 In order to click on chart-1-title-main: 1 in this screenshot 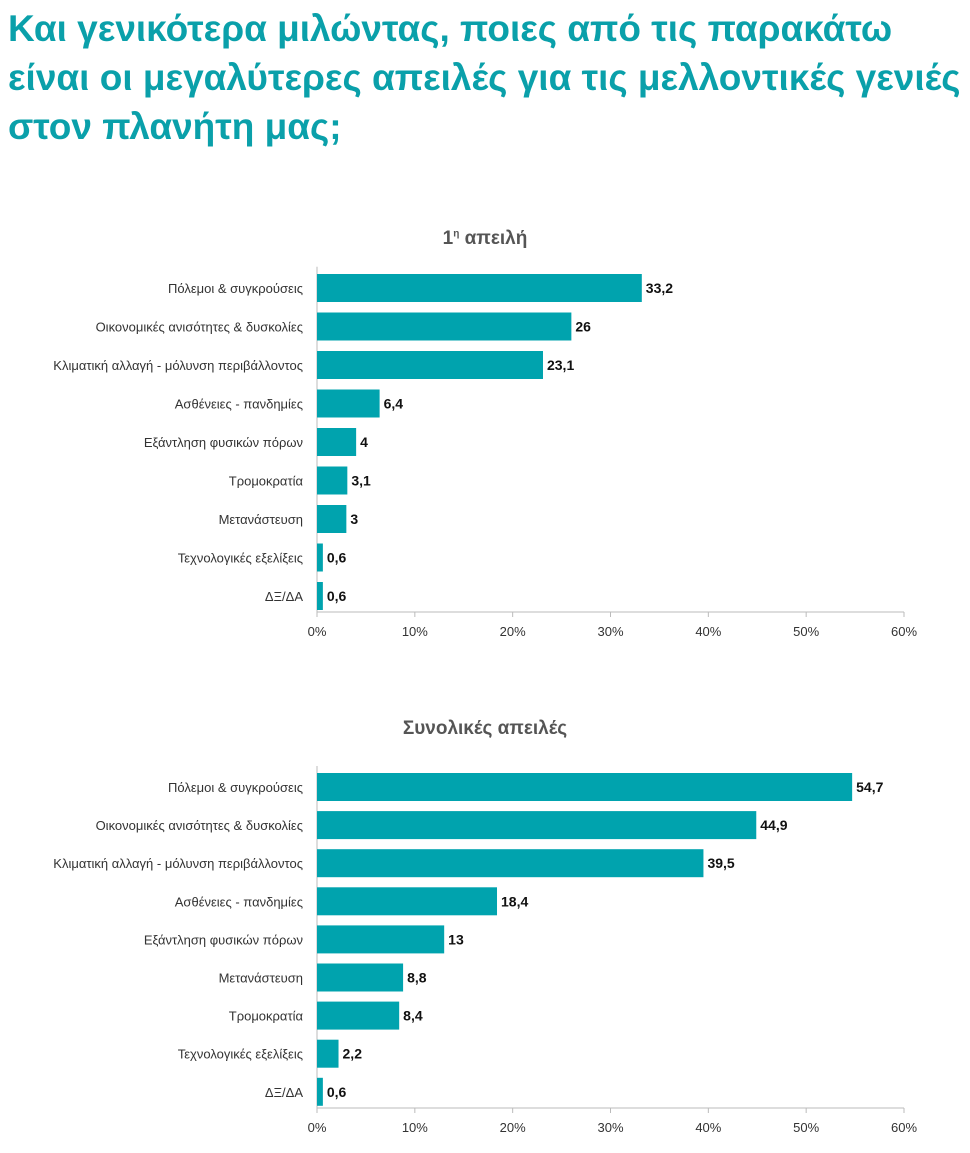, I will do `click(448, 238)`.